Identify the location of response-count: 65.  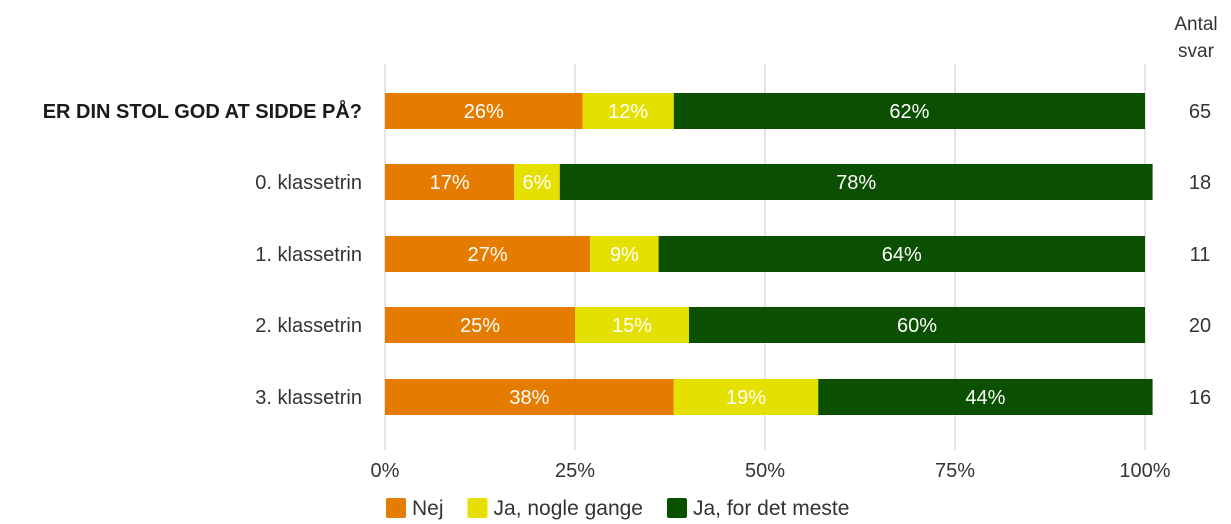
(1200, 112).